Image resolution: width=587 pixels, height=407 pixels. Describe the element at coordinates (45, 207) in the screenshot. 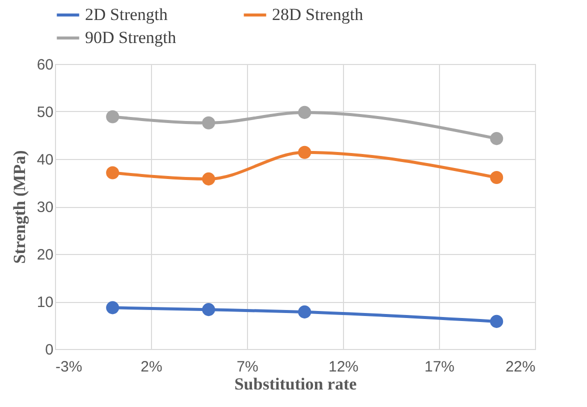

I see `y-tick-label: 30` at that location.